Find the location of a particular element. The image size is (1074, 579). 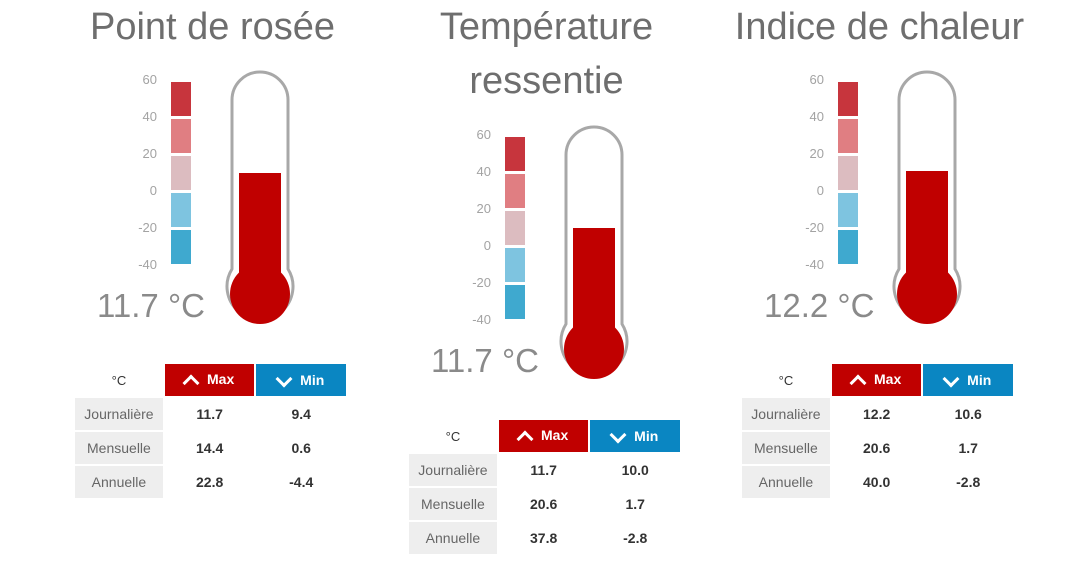

table-row: Journalière 11.7 9.4 is located at coordinates (210, 414).